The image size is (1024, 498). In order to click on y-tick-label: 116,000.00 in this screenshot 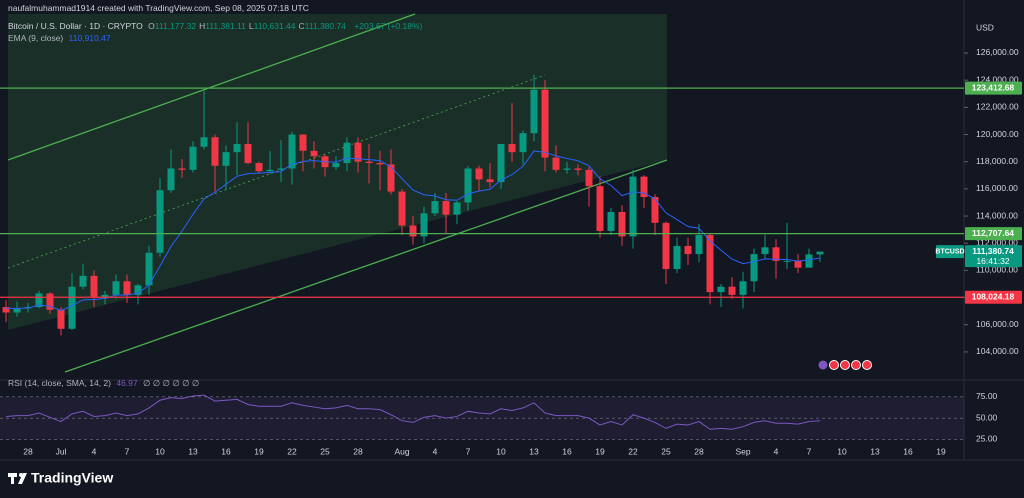, I will do `click(997, 188)`.